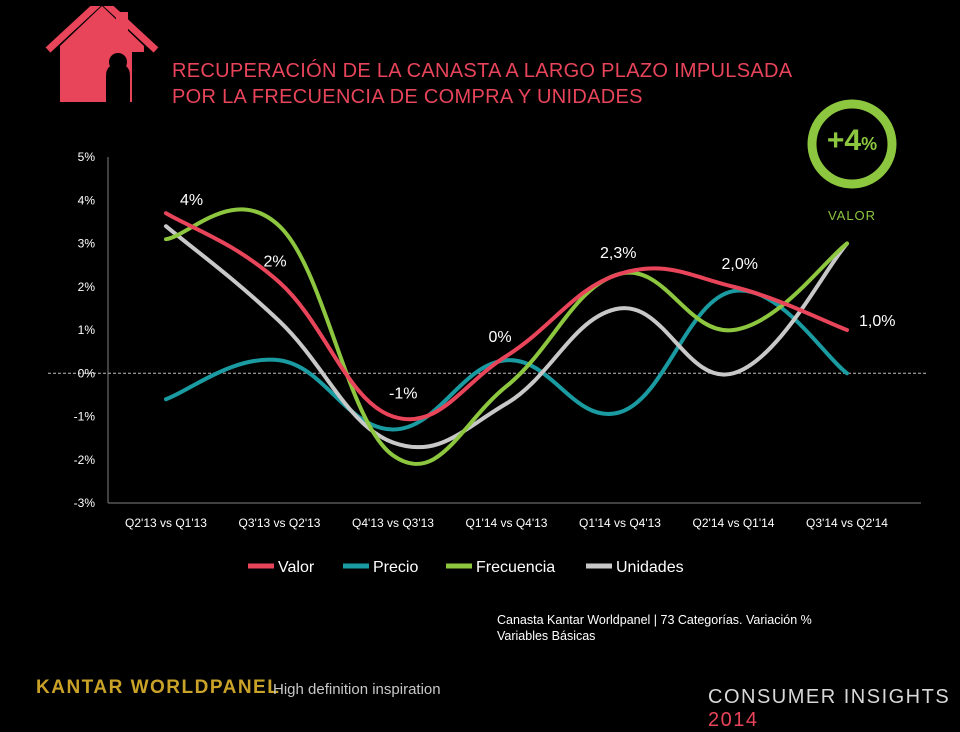 Image resolution: width=960 pixels, height=732 pixels. Describe the element at coordinates (500, 337) in the screenshot. I see `data-label: 0%` at that location.